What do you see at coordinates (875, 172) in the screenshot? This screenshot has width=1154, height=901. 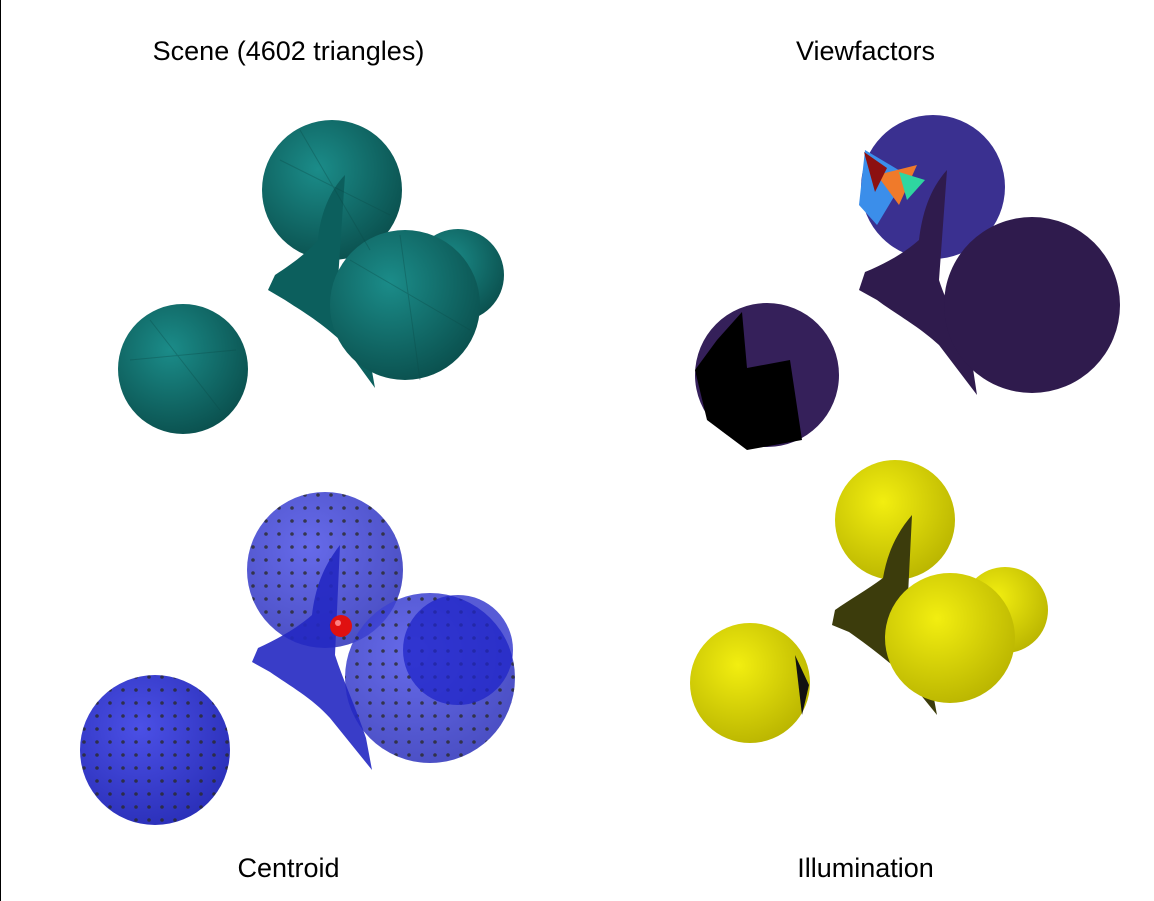 I see `vf-red-facet` at bounding box center [875, 172].